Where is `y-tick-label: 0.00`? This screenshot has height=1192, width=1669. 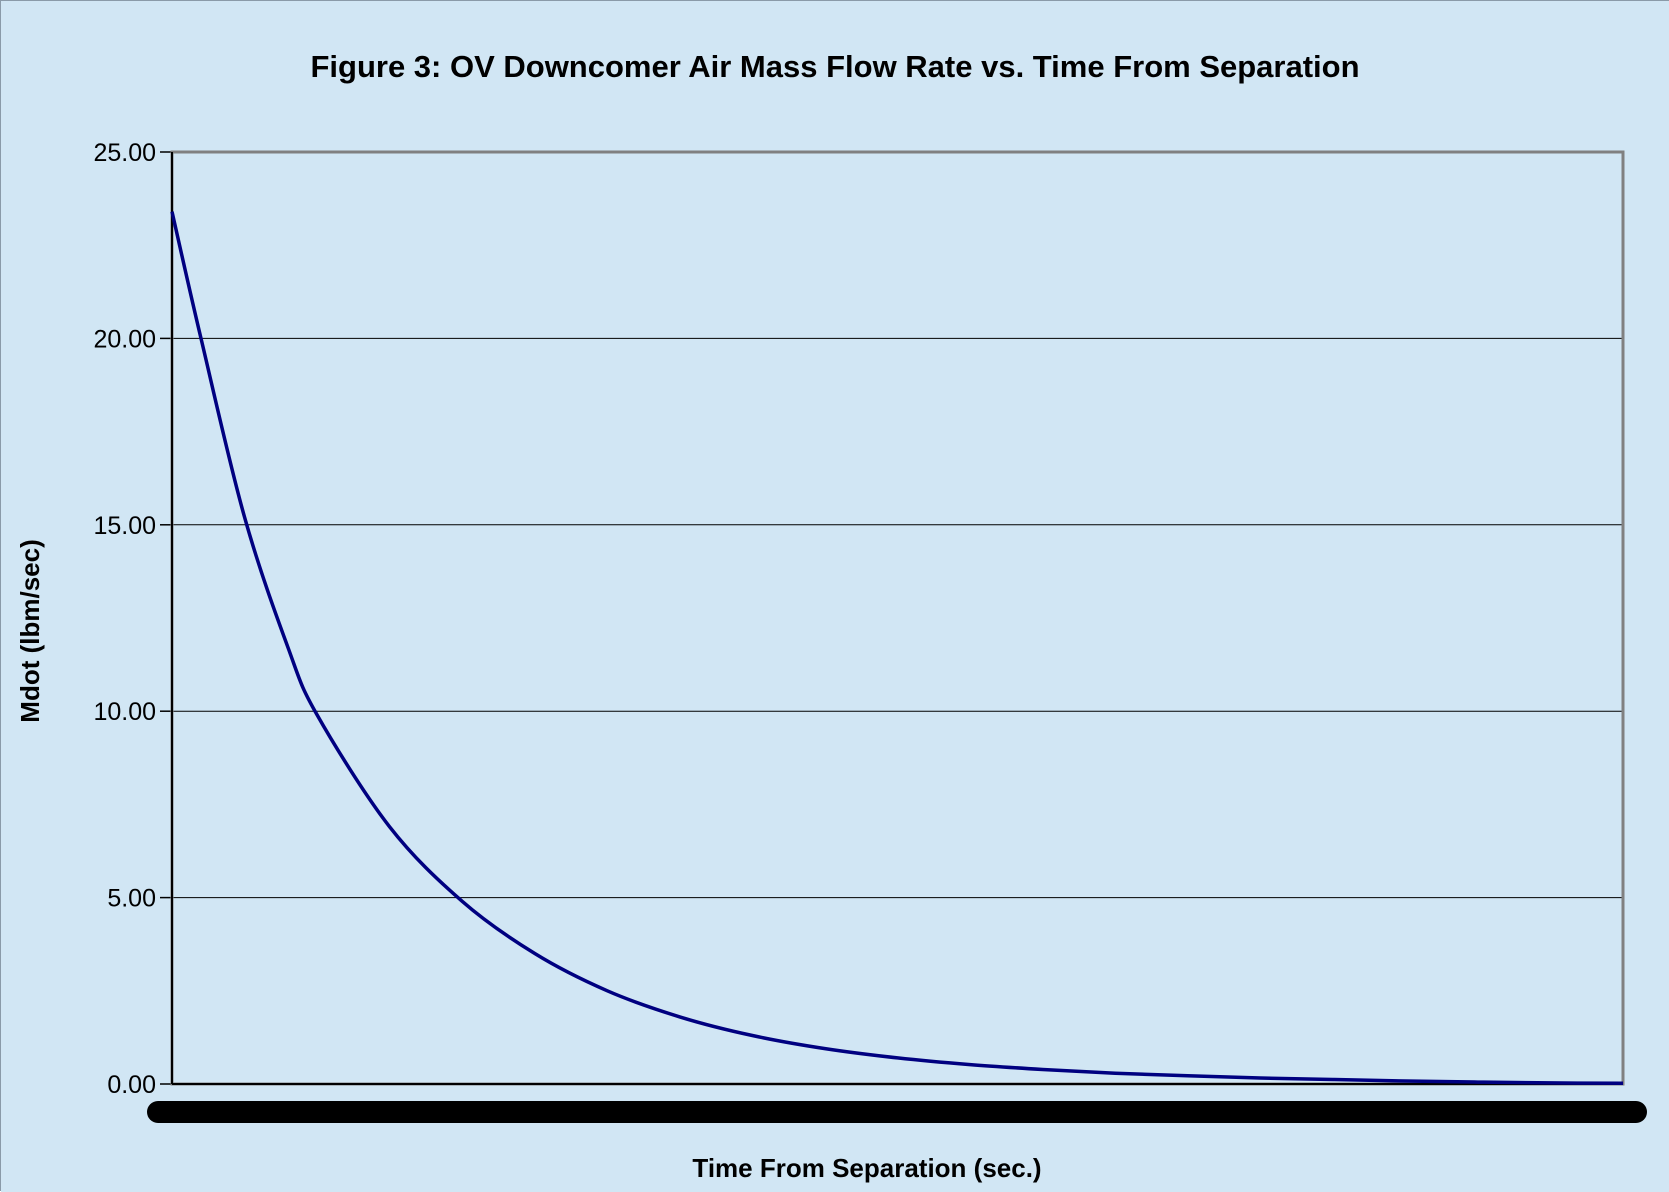
y-tick-label: 0.00 is located at coordinates (131, 1085).